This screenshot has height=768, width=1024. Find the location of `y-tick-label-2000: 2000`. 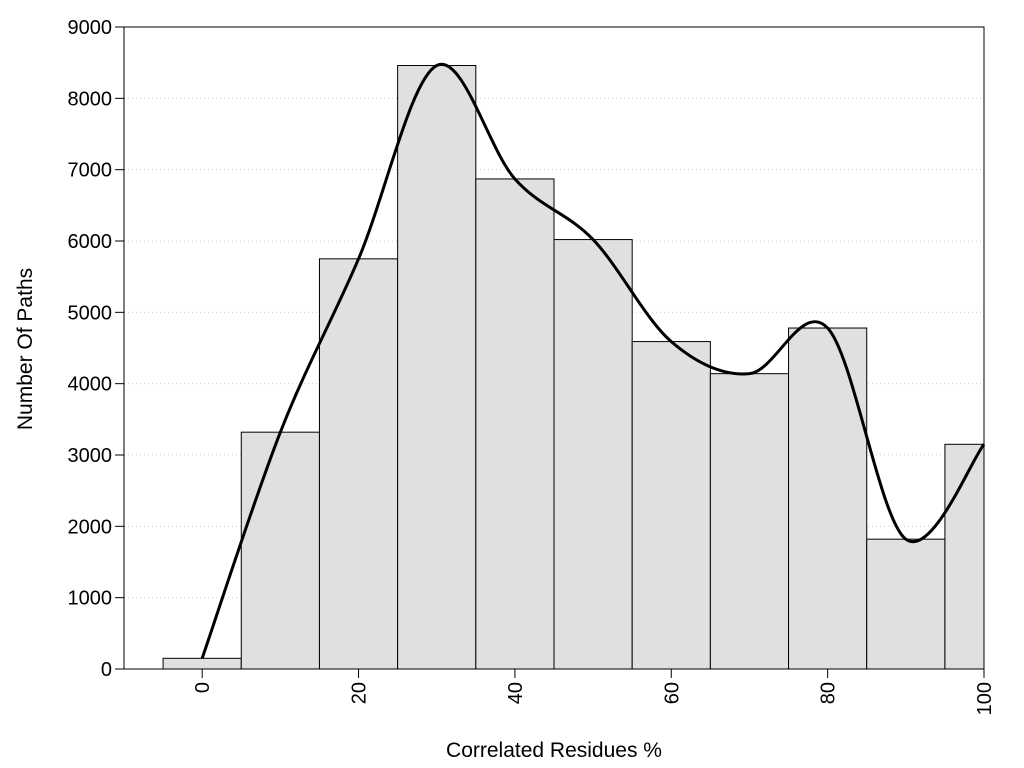

y-tick-label-2000: 2000 is located at coordinates (90, 527).